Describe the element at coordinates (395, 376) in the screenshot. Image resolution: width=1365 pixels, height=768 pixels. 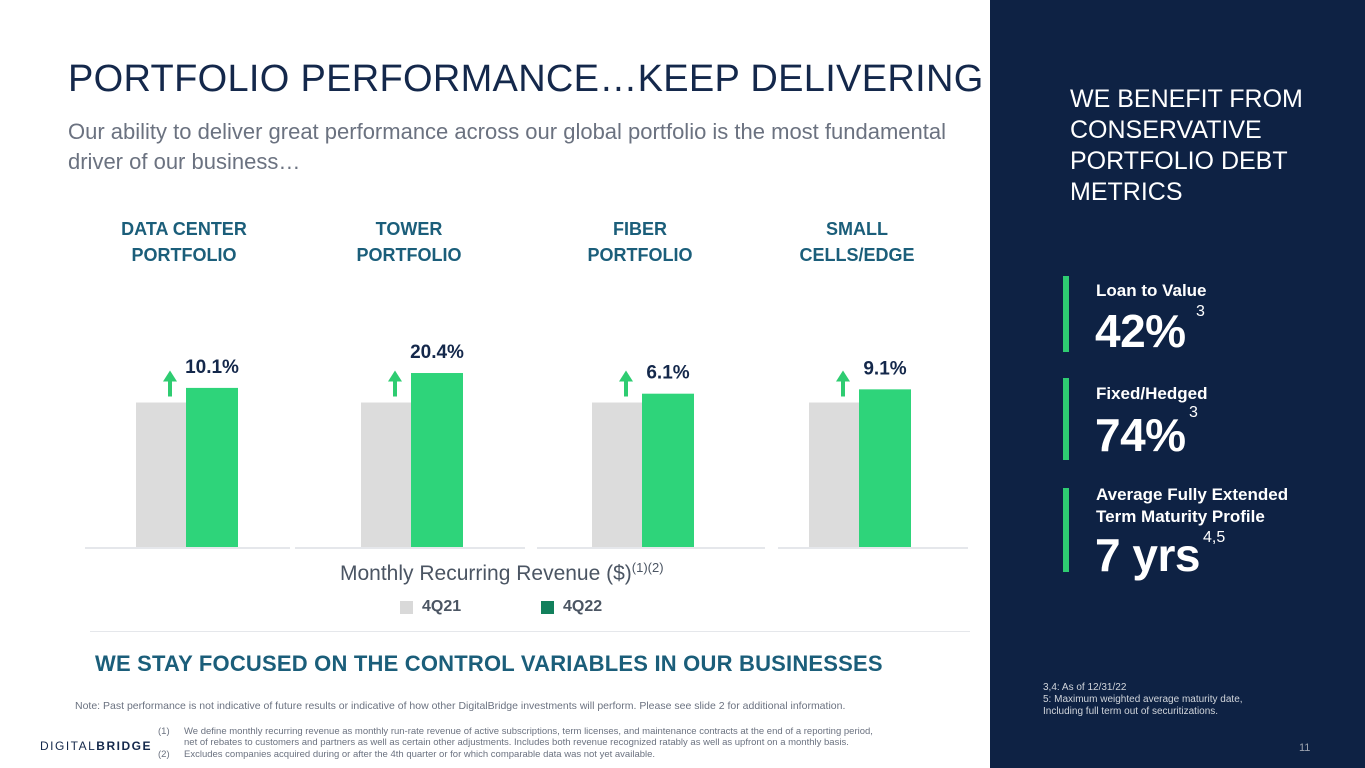
I see `growth-arrow-icon-tower-portfolio` at that location.